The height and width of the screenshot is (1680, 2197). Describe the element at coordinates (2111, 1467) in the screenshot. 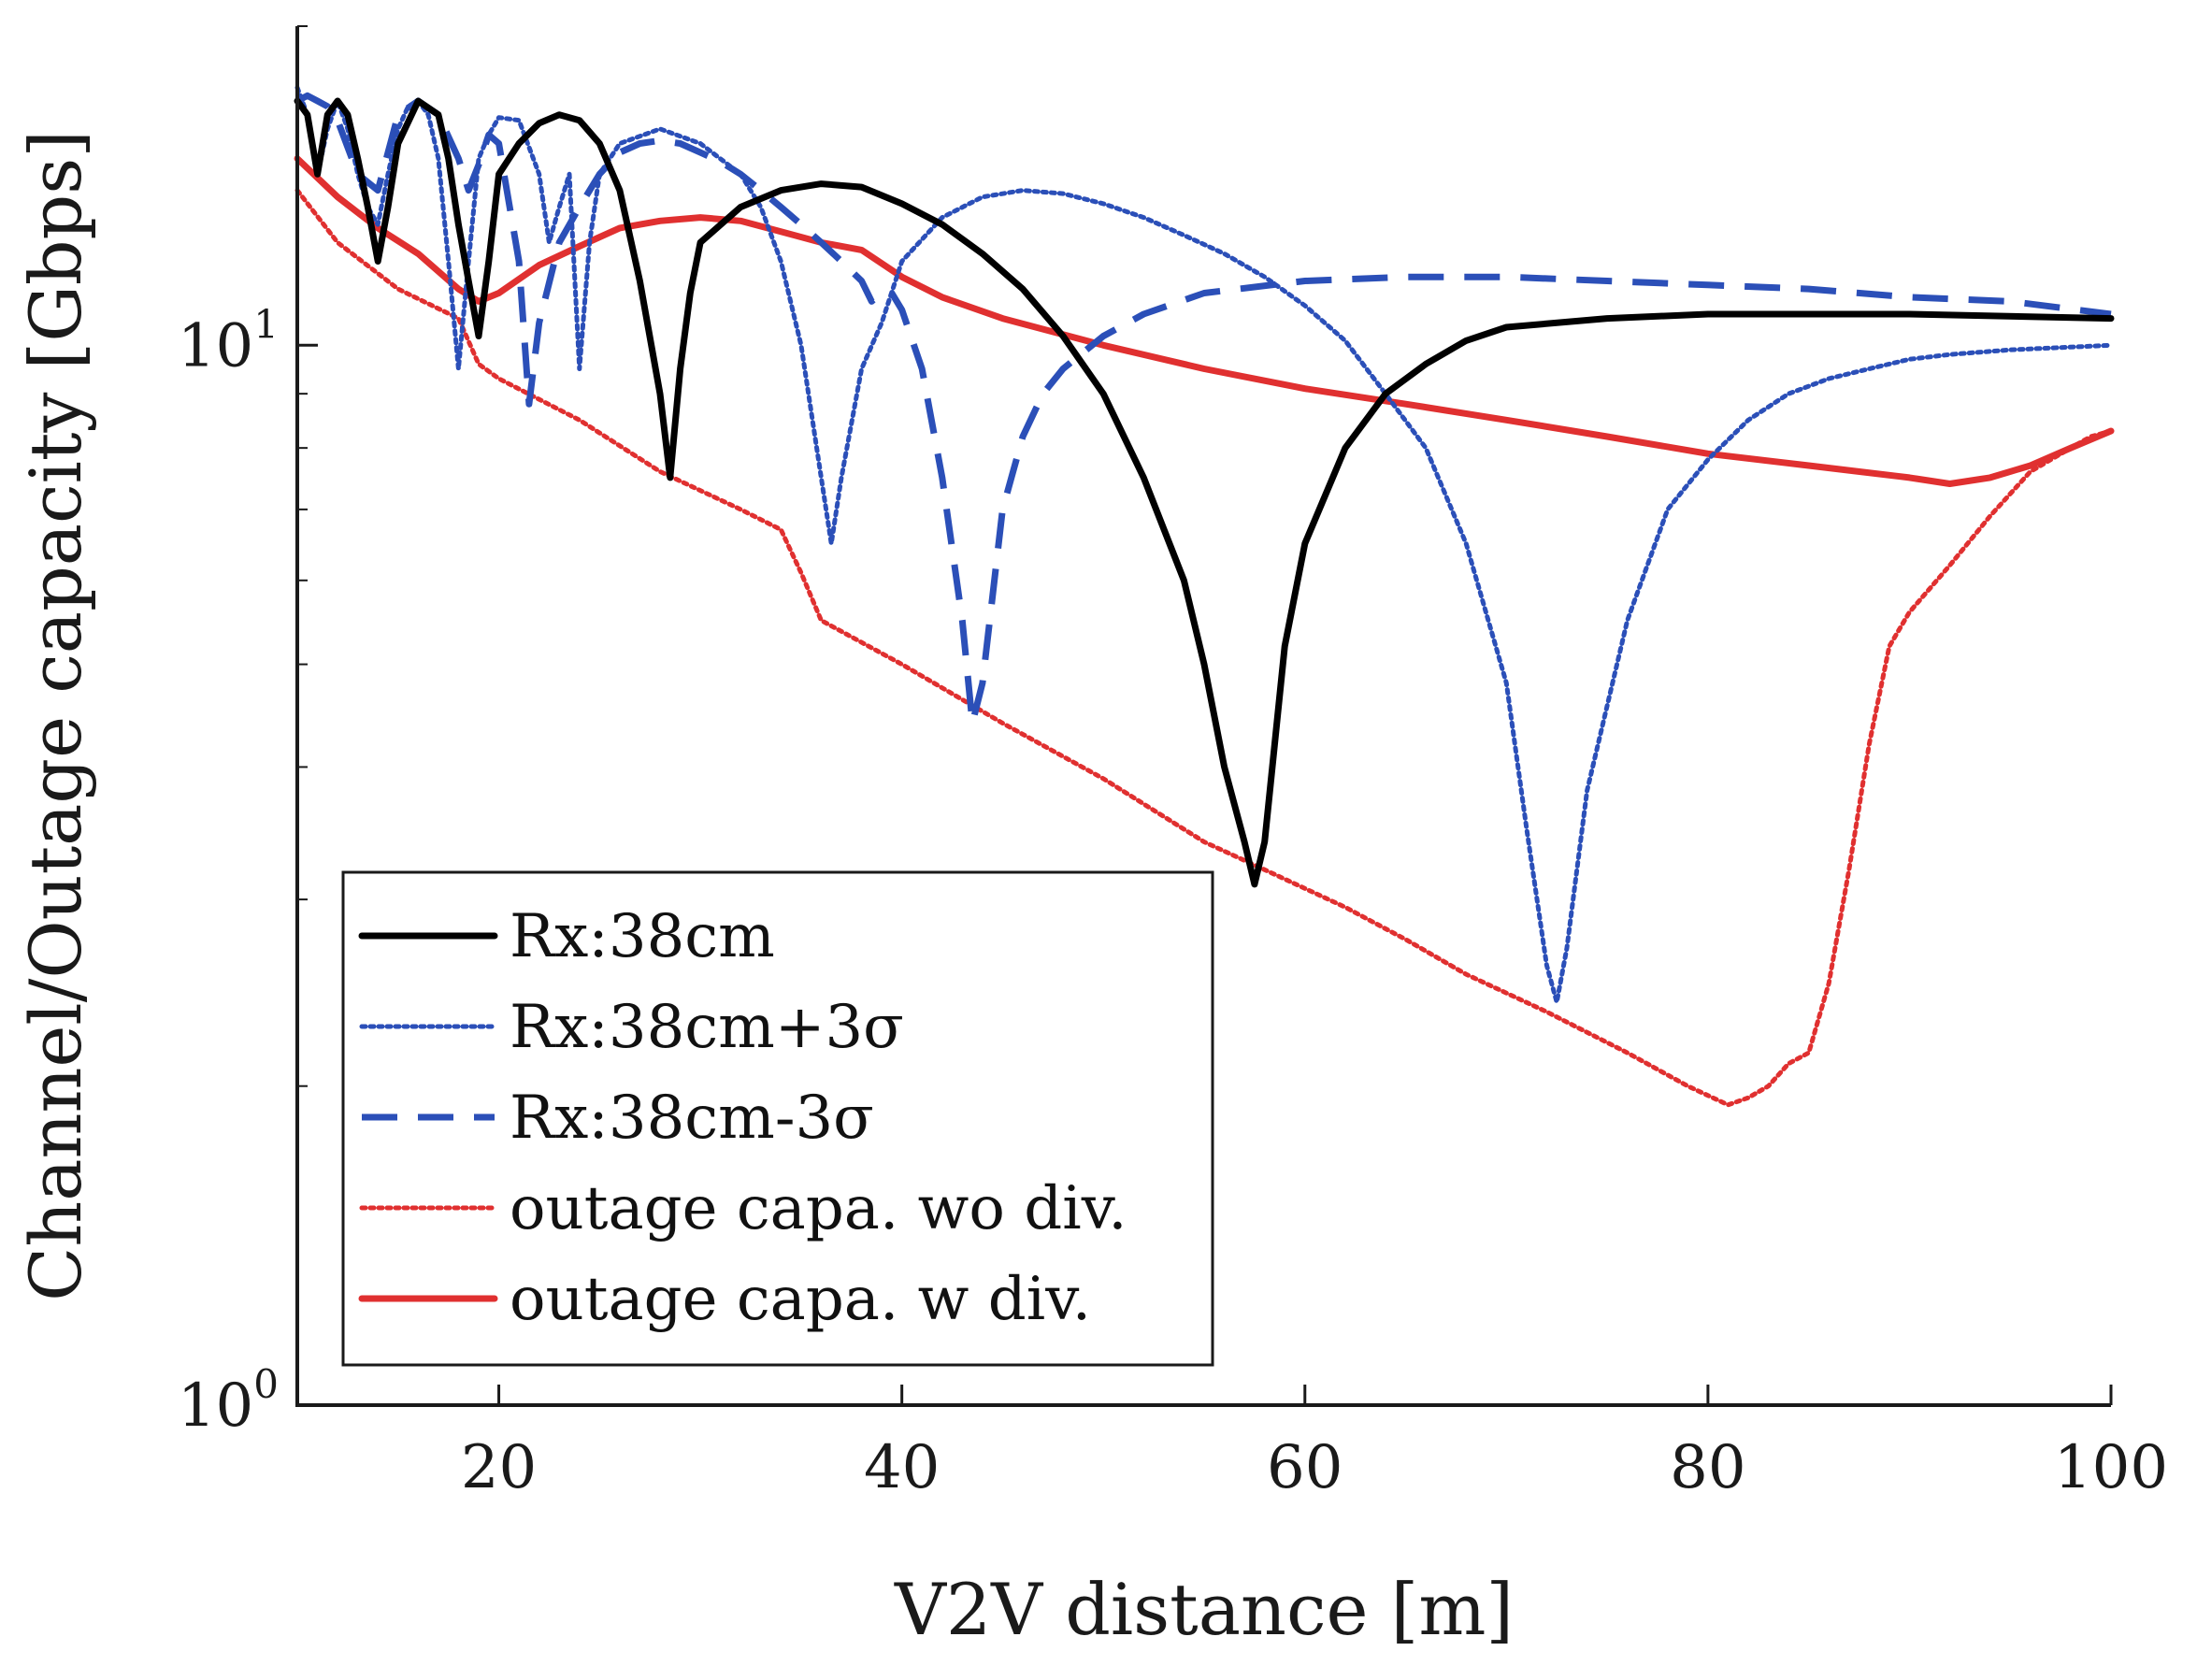

I see `x-tick-label: 100` at that location.